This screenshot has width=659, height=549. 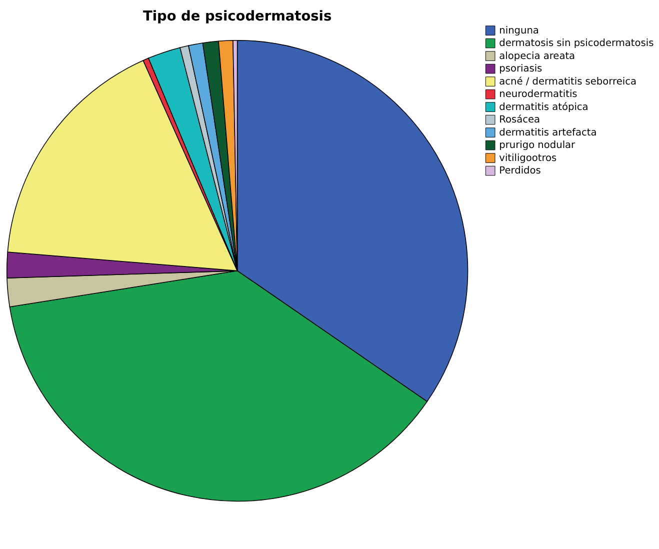 I want to click on legend-label: psoriasis, so click(x=520, y=69).